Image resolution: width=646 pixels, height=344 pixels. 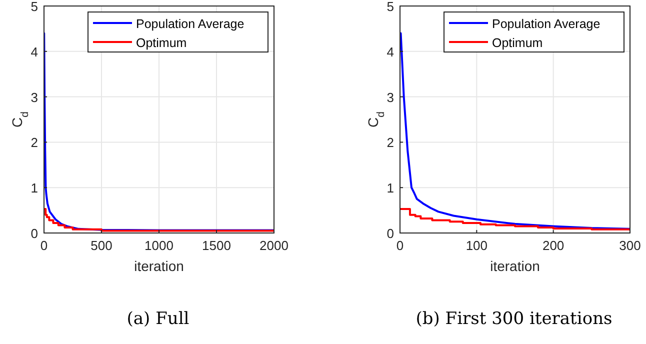 What do you see at coordinates (477, 245) in the screenshot?
I see `x-tick-label: 100` at bounding box center [477, 245].